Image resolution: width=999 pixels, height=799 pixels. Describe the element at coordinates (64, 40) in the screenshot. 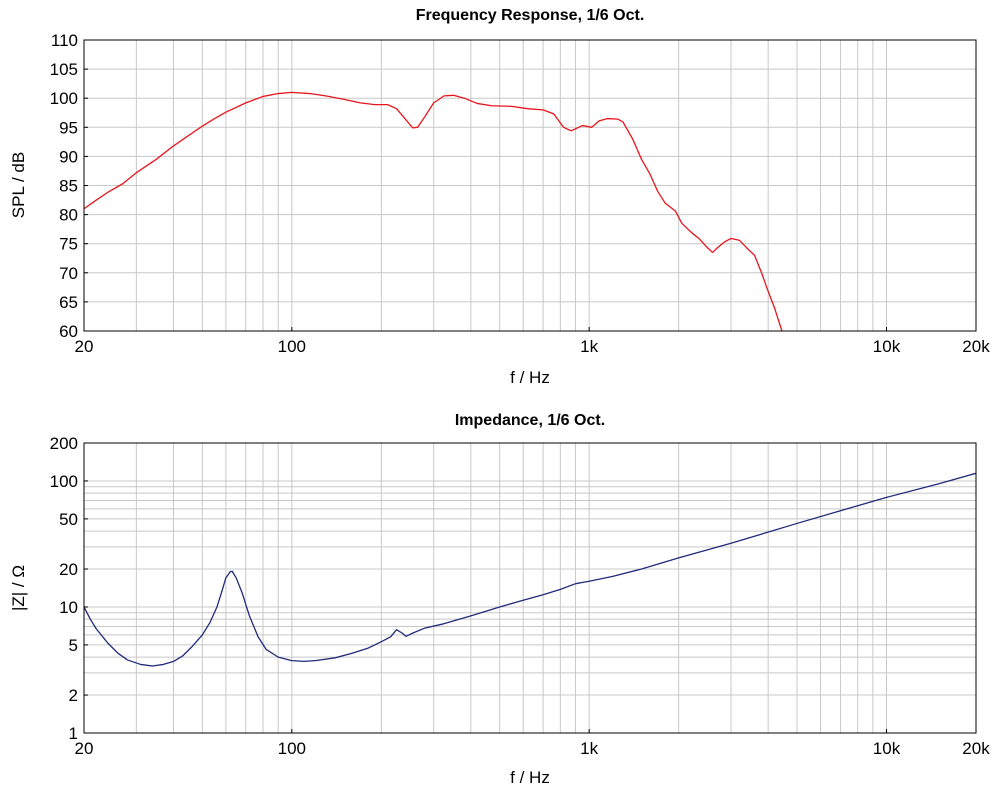

I see `y-tick-label: 110` at that location.